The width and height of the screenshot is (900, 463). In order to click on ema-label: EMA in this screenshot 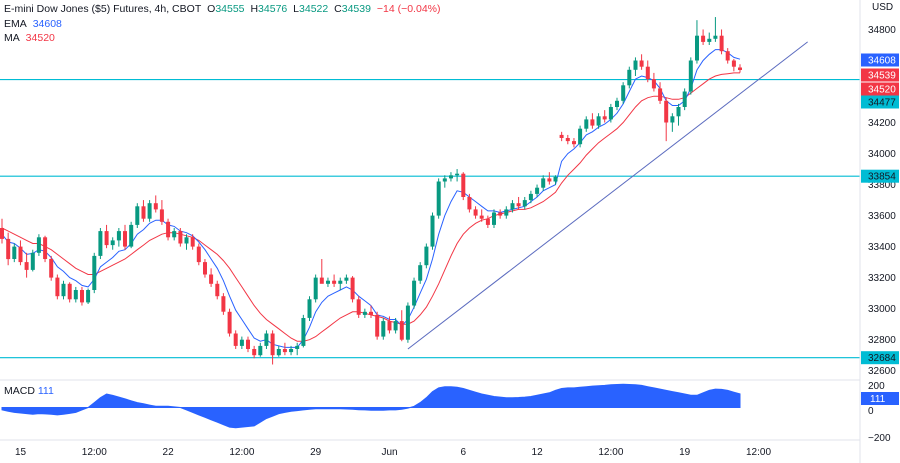, I will do `click(15, 23)`.